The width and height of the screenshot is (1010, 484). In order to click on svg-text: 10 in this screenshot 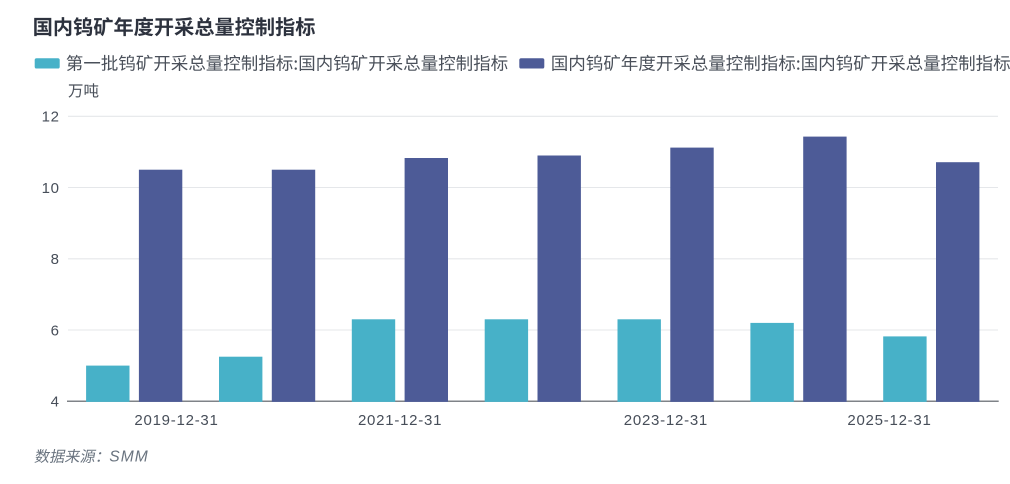, I will do `click(51, 188)`.